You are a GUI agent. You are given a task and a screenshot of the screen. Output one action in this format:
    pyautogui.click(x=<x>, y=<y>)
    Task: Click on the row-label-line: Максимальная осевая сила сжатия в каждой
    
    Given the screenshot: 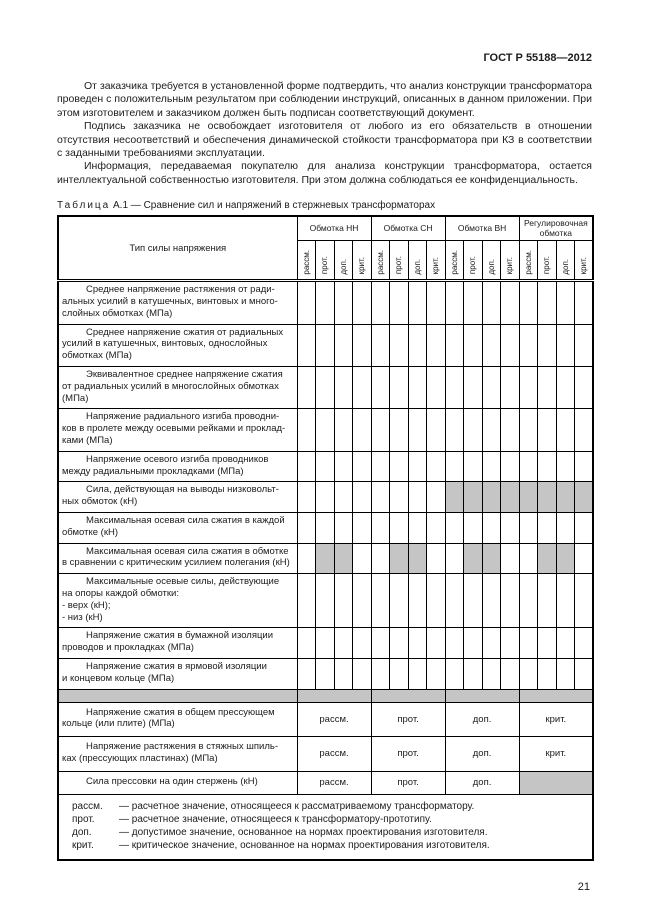 What is the action you would take?
    pyautogui.click(x=185, y=520)
    